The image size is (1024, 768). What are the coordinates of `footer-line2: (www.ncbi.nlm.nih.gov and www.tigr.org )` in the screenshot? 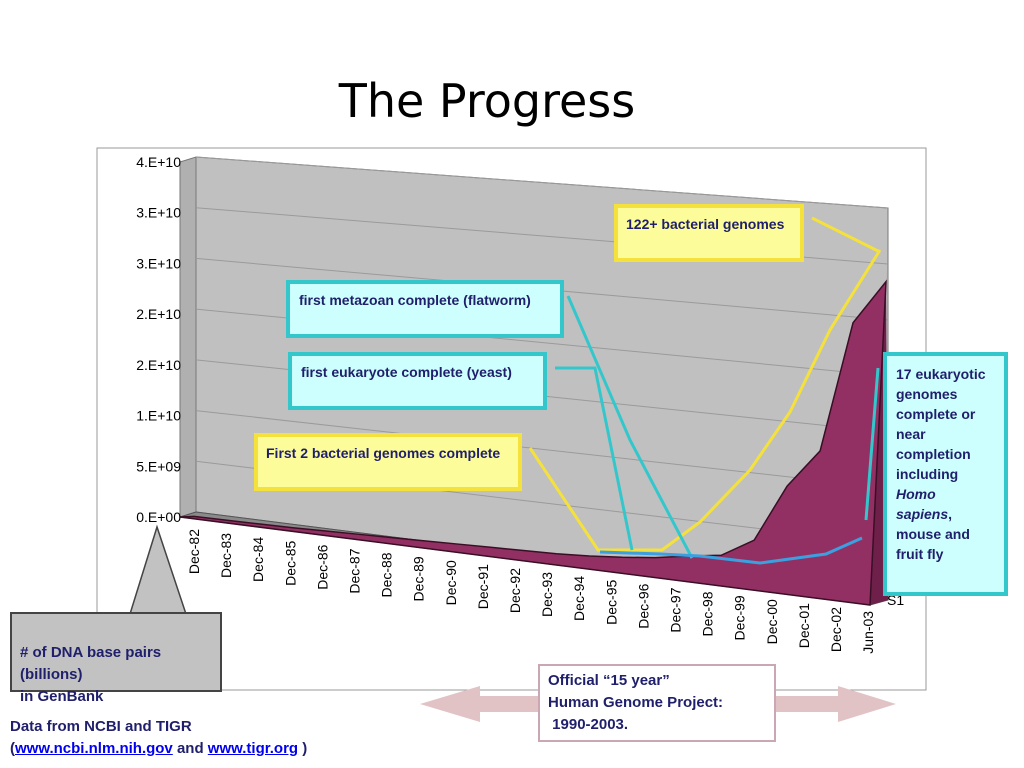 It's located at (159, 748).